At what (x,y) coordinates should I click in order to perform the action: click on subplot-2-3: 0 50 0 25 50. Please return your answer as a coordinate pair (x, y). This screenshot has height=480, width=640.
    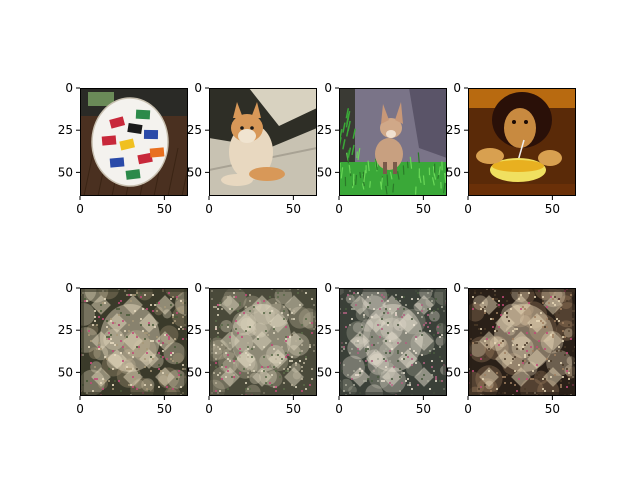
    Looking at the image, I should click on (393, 342).